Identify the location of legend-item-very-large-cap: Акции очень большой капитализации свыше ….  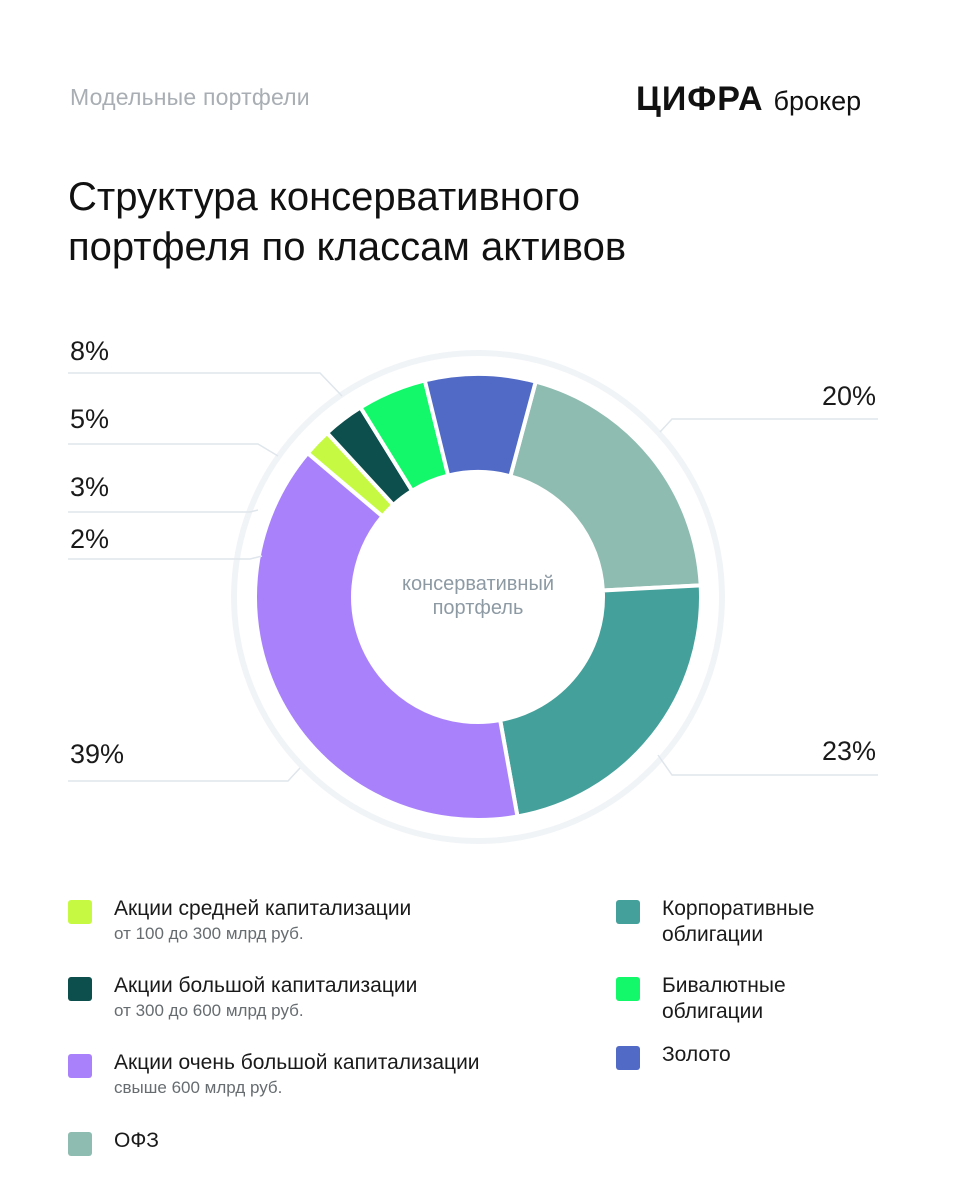
(274, 1075).